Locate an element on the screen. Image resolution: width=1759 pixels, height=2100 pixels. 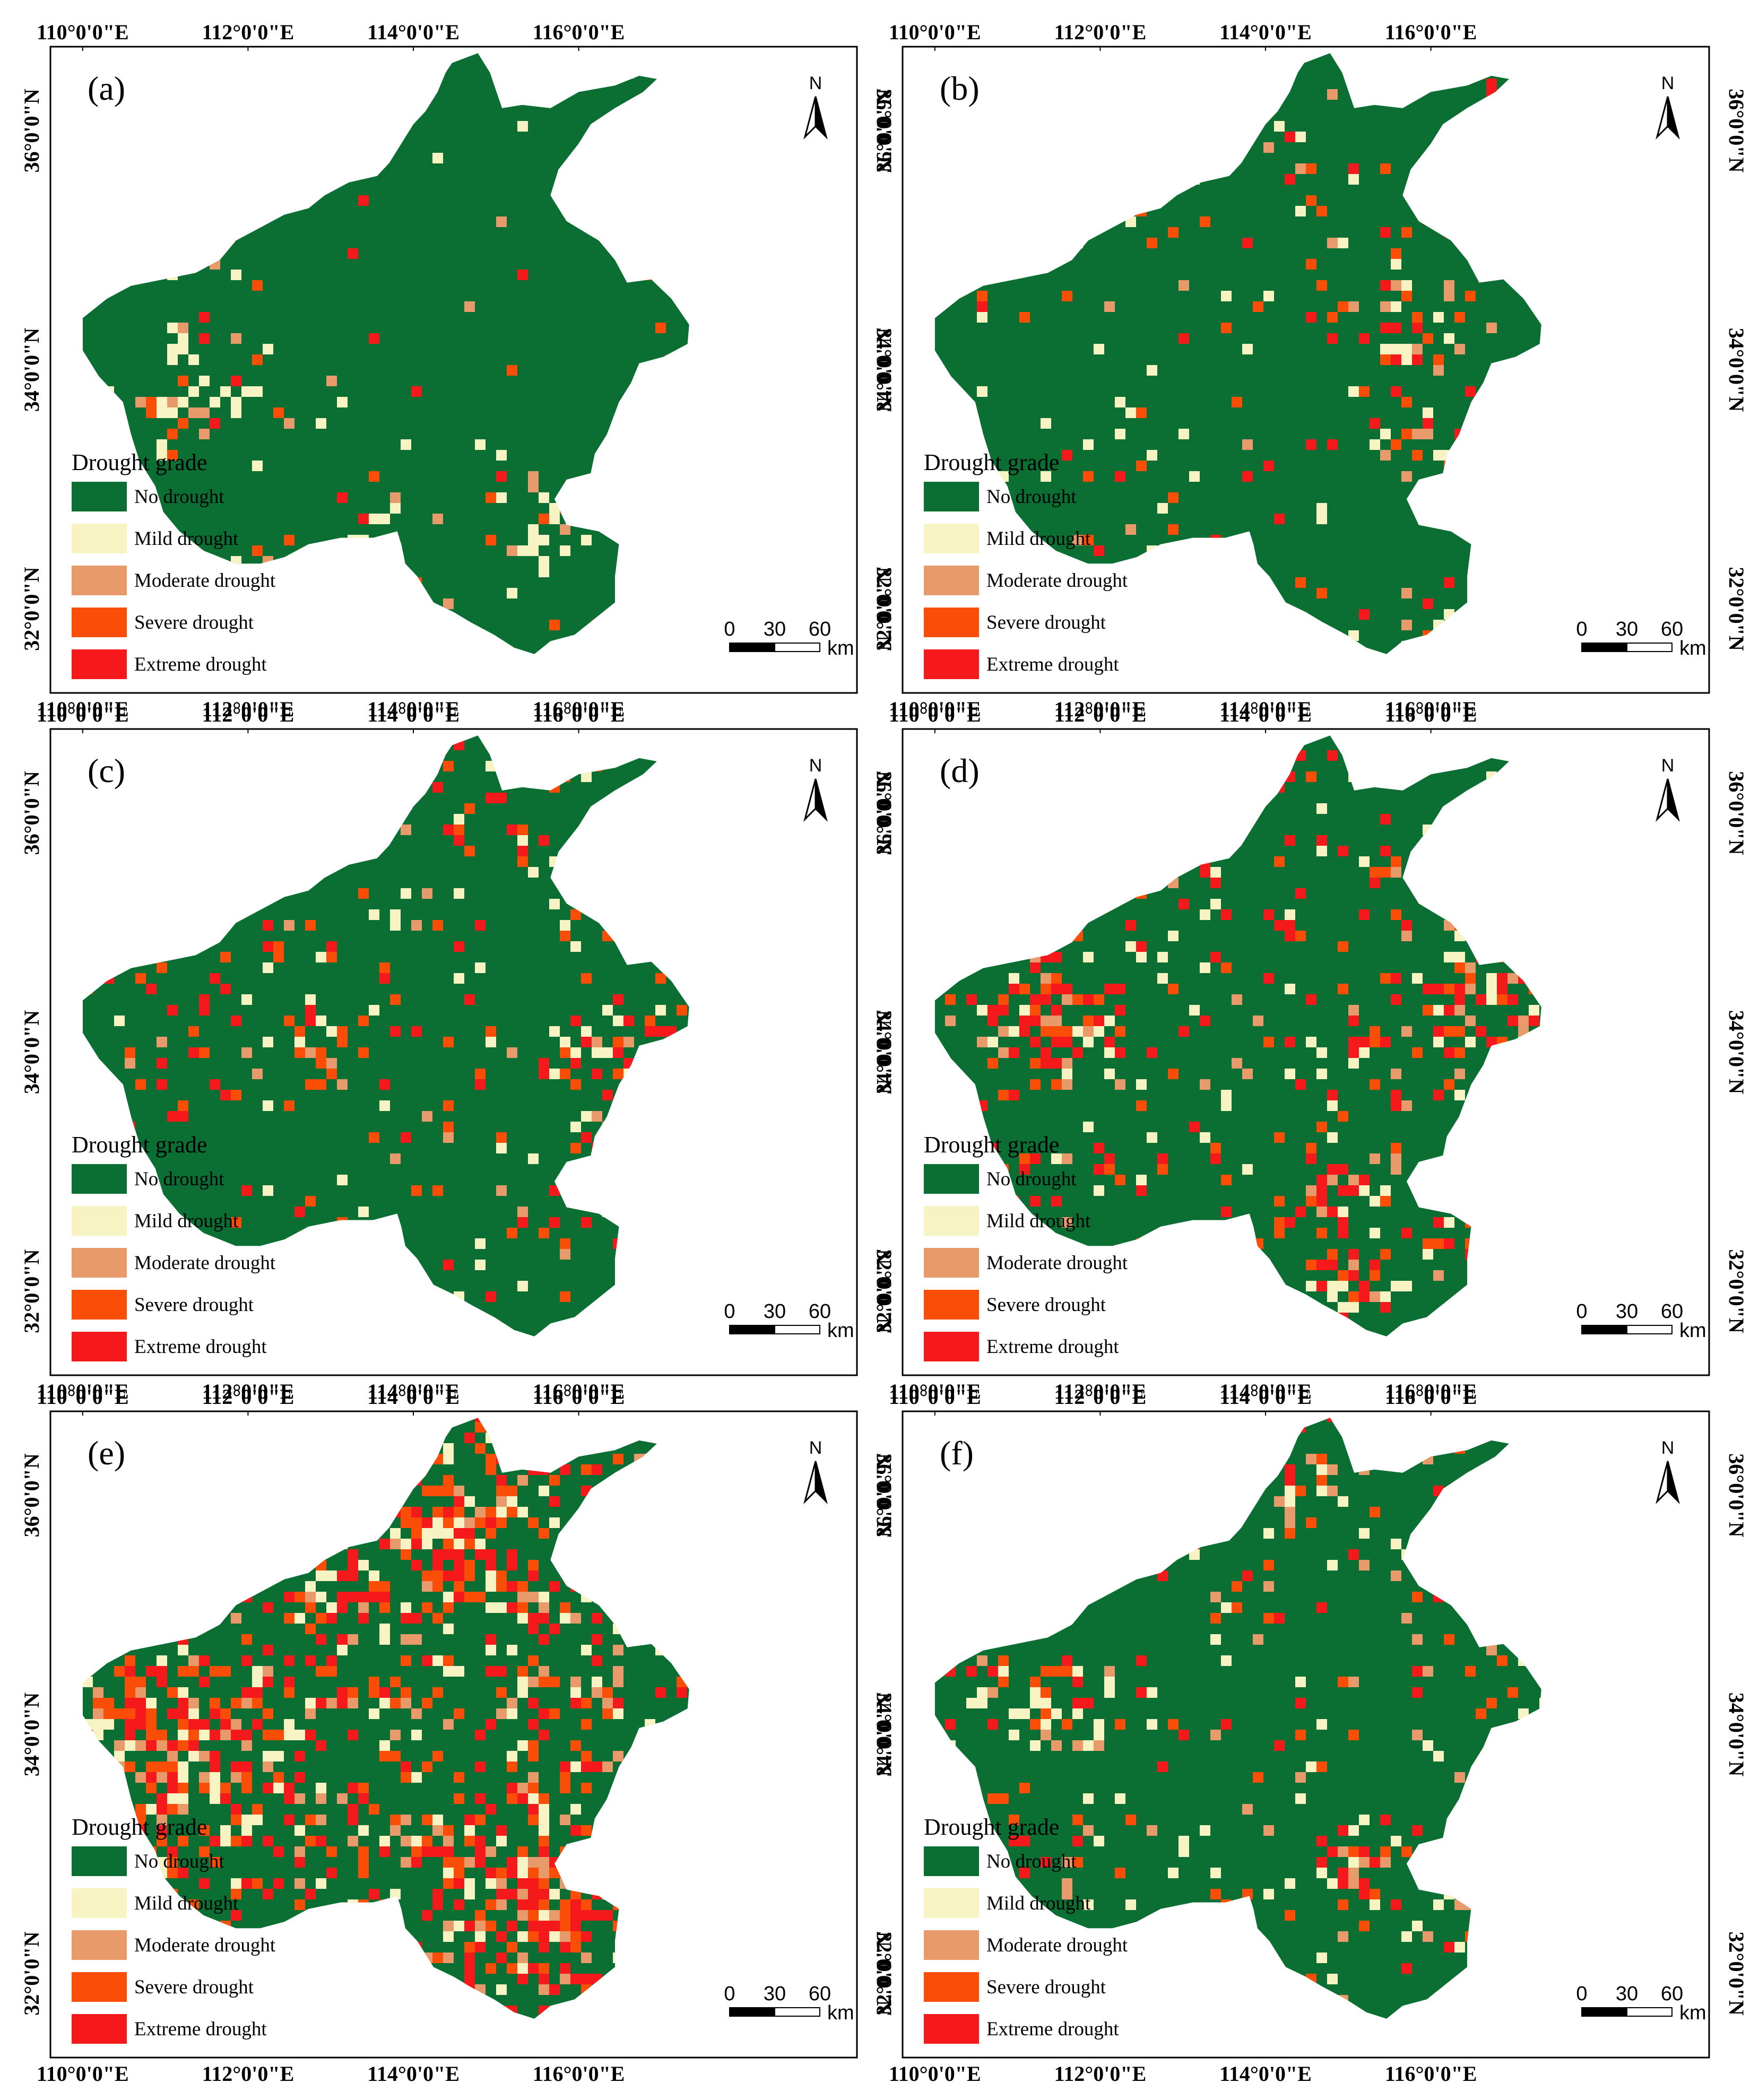
panel-label: (f) is located at coordinates (957, 1453).